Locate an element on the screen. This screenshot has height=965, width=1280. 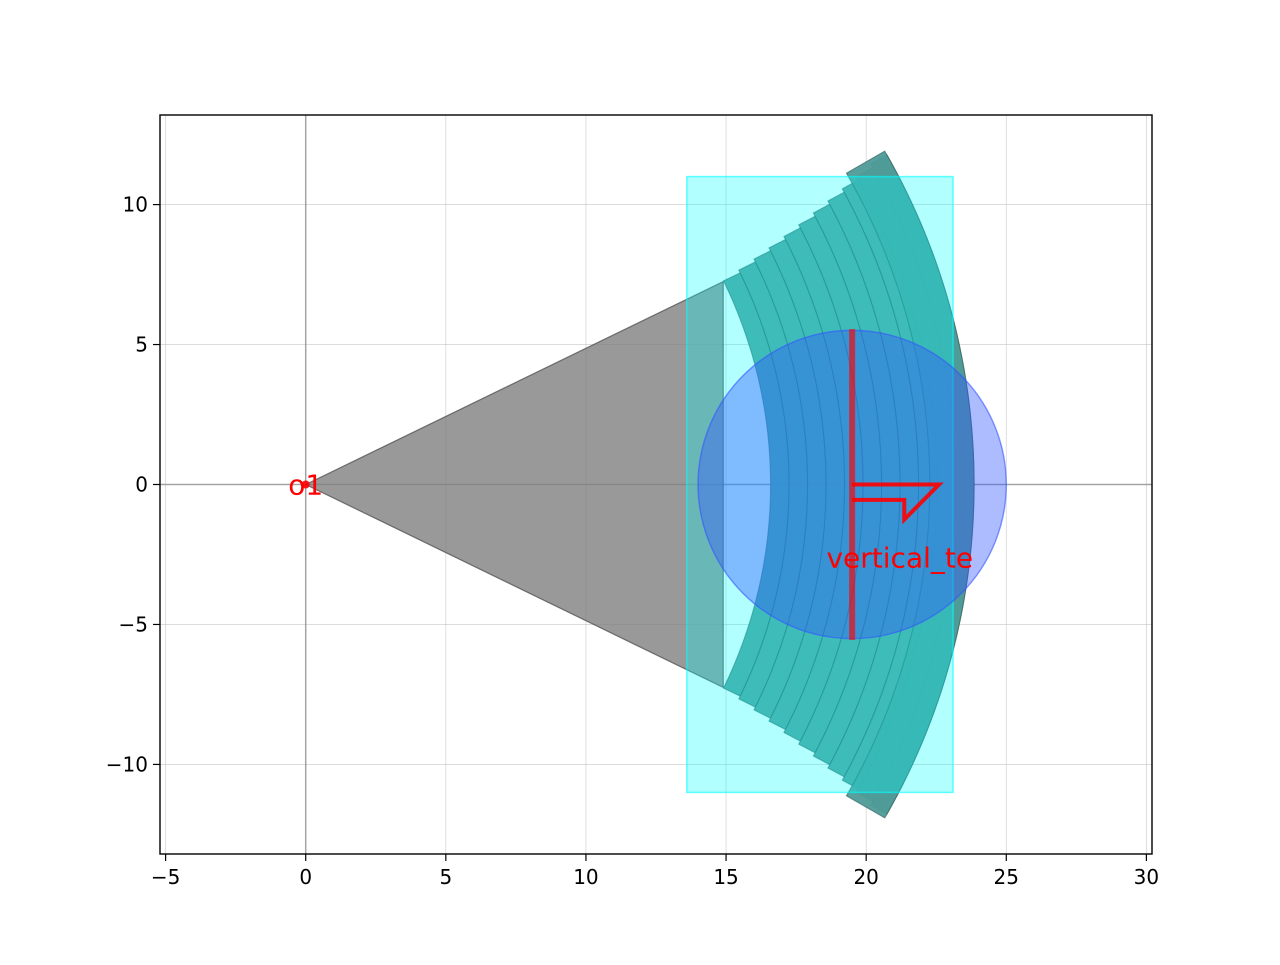
taper-cone is located at coordinates (514, 484).